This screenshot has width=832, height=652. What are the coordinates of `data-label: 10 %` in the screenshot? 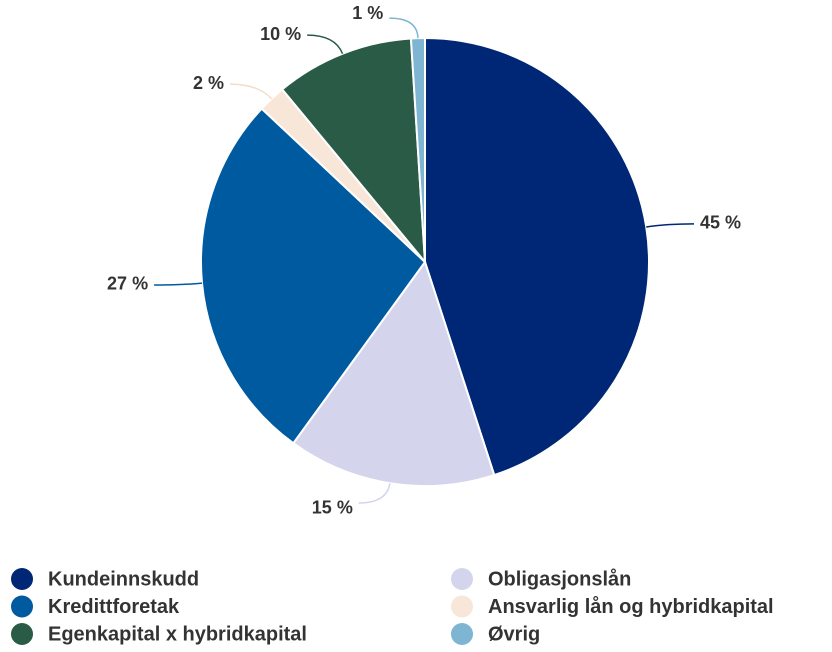 It's located at (280, 34).